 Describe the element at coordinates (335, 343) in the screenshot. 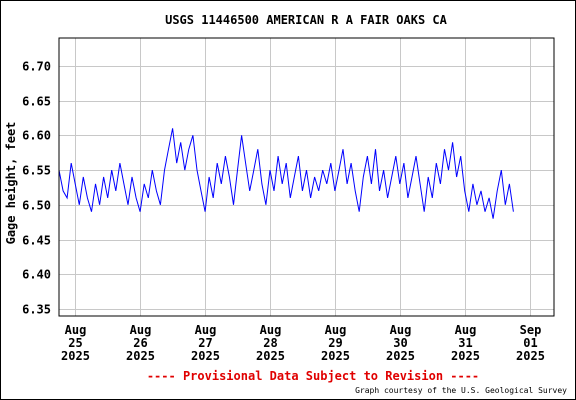

I see `x-tick-label-line: 29` at that location.